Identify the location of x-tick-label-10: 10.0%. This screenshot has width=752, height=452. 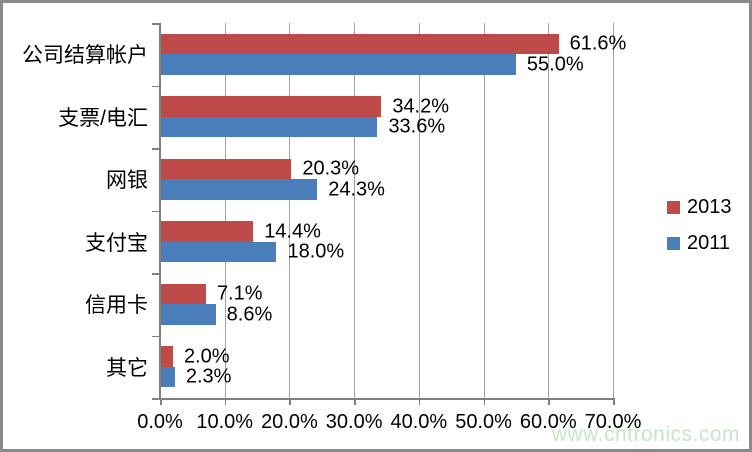
(225, 422).